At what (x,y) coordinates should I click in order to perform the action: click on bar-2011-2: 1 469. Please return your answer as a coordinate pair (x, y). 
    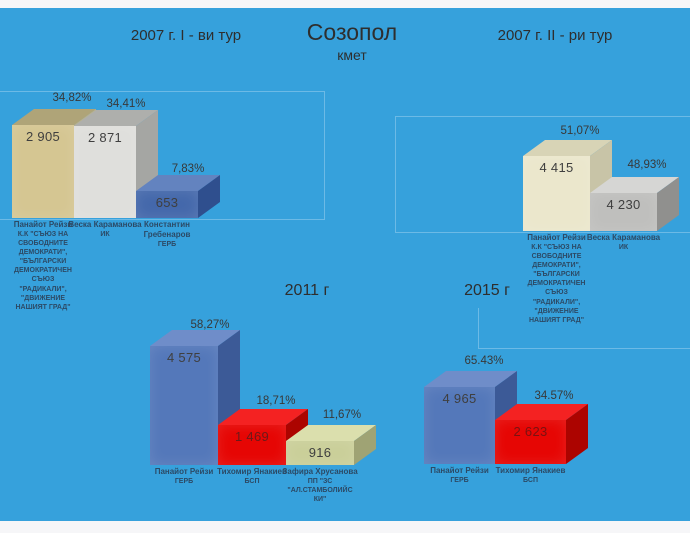
    Looking at the image, I should click on (252, 445).